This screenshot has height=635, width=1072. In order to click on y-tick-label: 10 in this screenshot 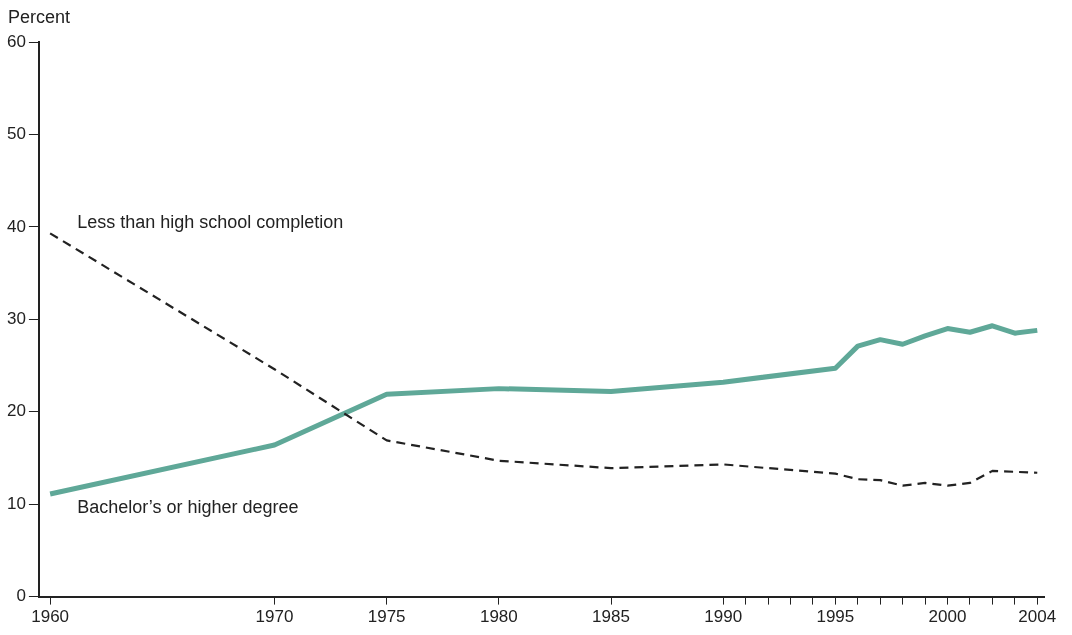, I will do `click(16, 503)`.